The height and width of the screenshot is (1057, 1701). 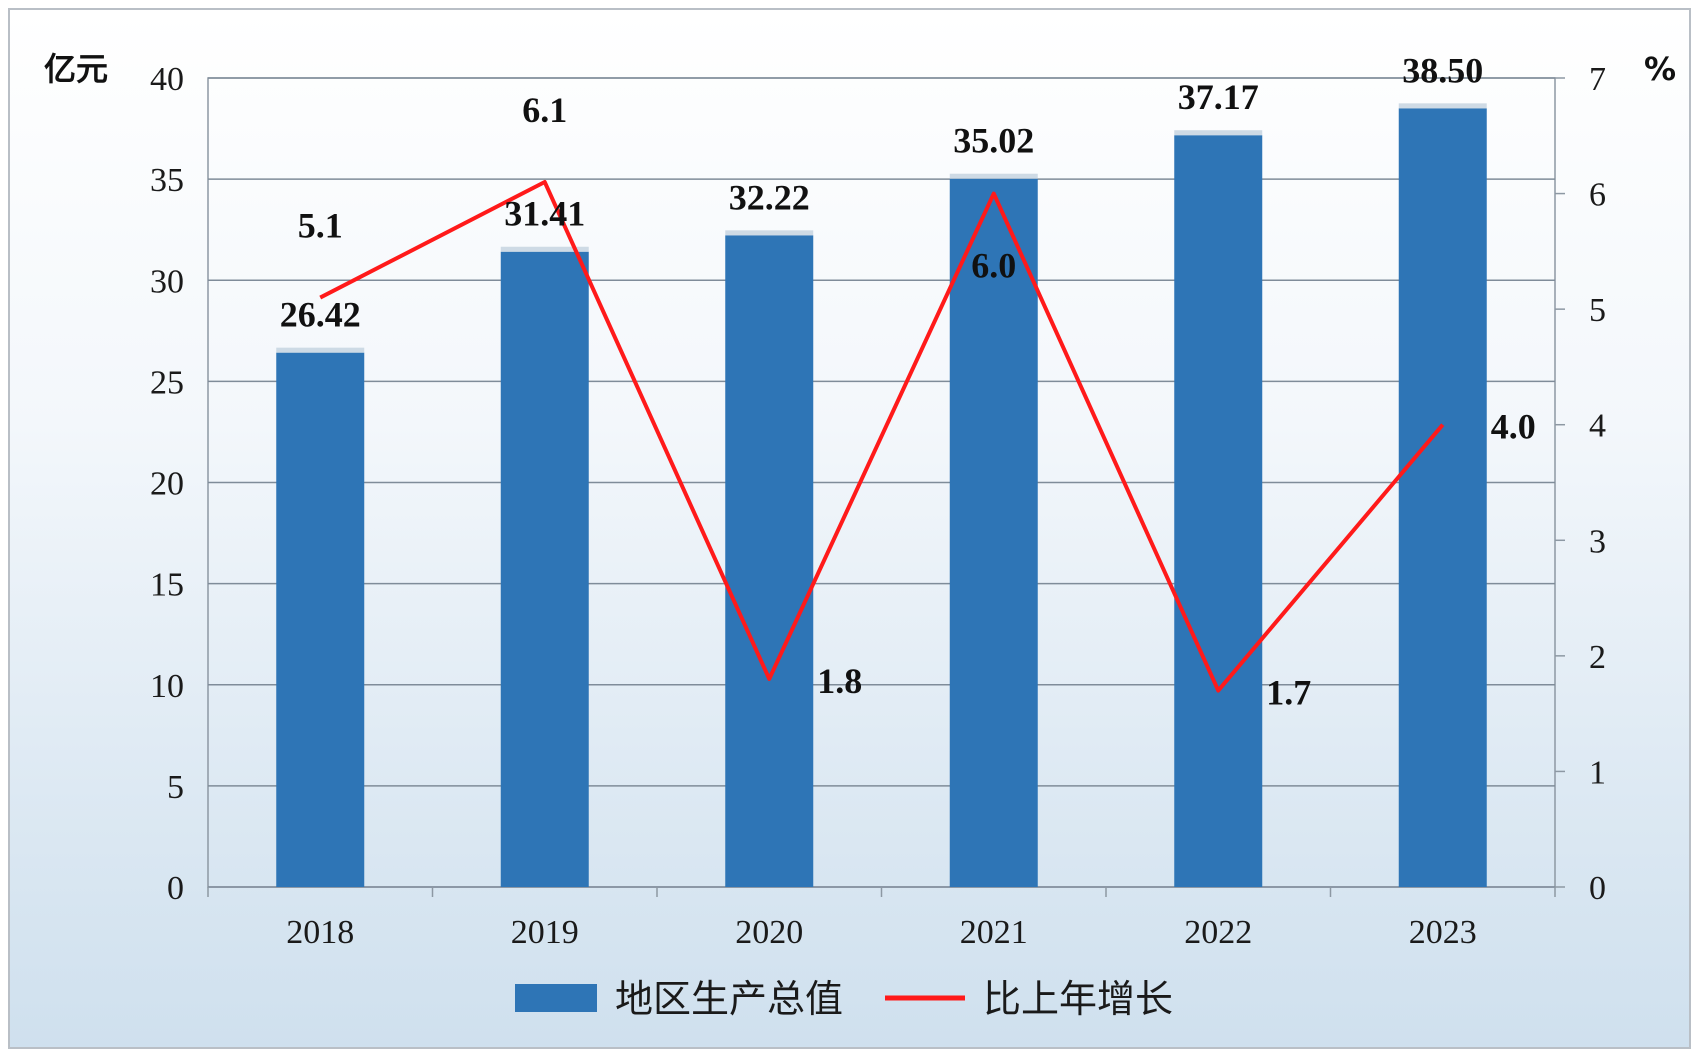 I want to click on legend: 地区生产总值 比上年增长, so click(x=844, y=999).